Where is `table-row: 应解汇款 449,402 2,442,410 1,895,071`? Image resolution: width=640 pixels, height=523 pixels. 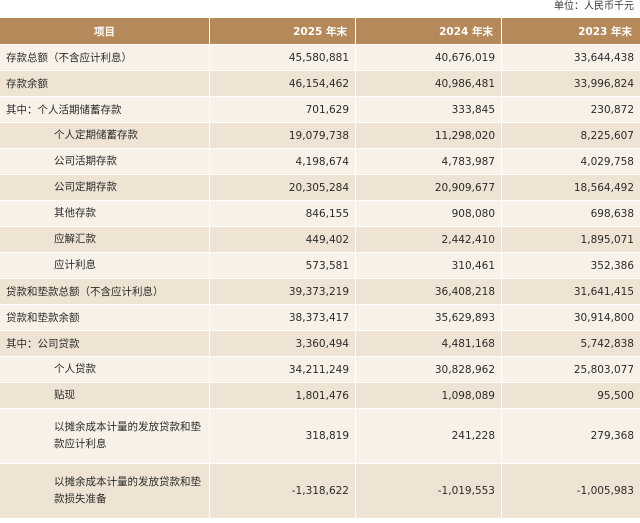
table-row: 应解汇款 449,402 2,442,410 1,895,071 is located at coordinates (320, 239).